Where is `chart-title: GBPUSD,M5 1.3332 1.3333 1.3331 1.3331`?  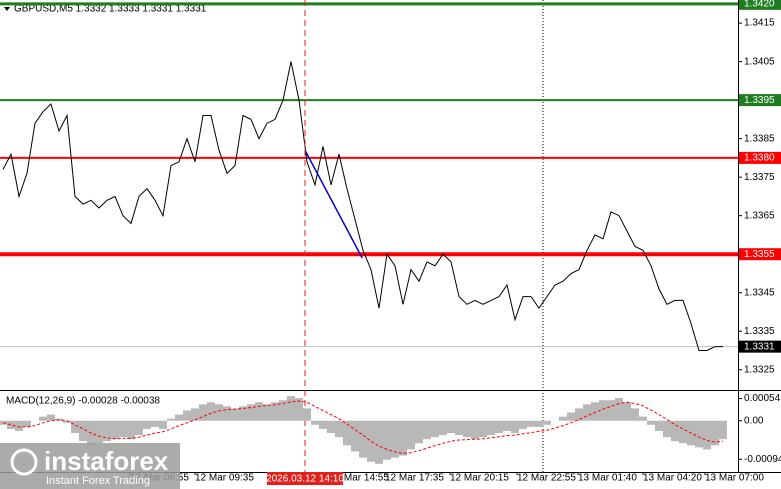 chart-title: GBPUSD,M5 1.3332 1.3333 1.3331 1.3331 is located at coordinates (110, 9).